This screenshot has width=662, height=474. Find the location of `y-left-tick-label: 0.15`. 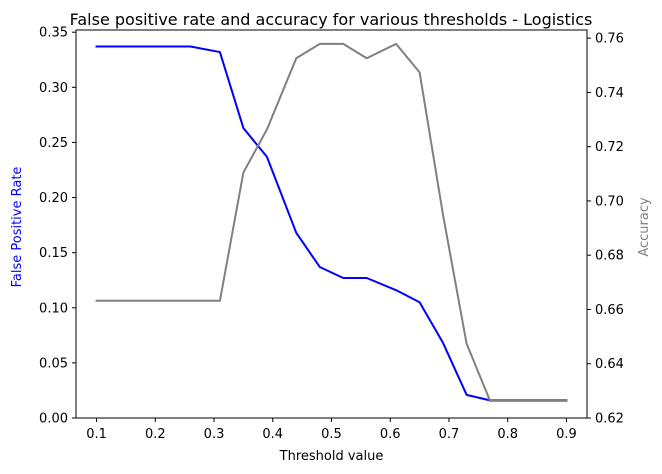

y-left-tick-label: 0.15 is located at coordinates (53, 253).